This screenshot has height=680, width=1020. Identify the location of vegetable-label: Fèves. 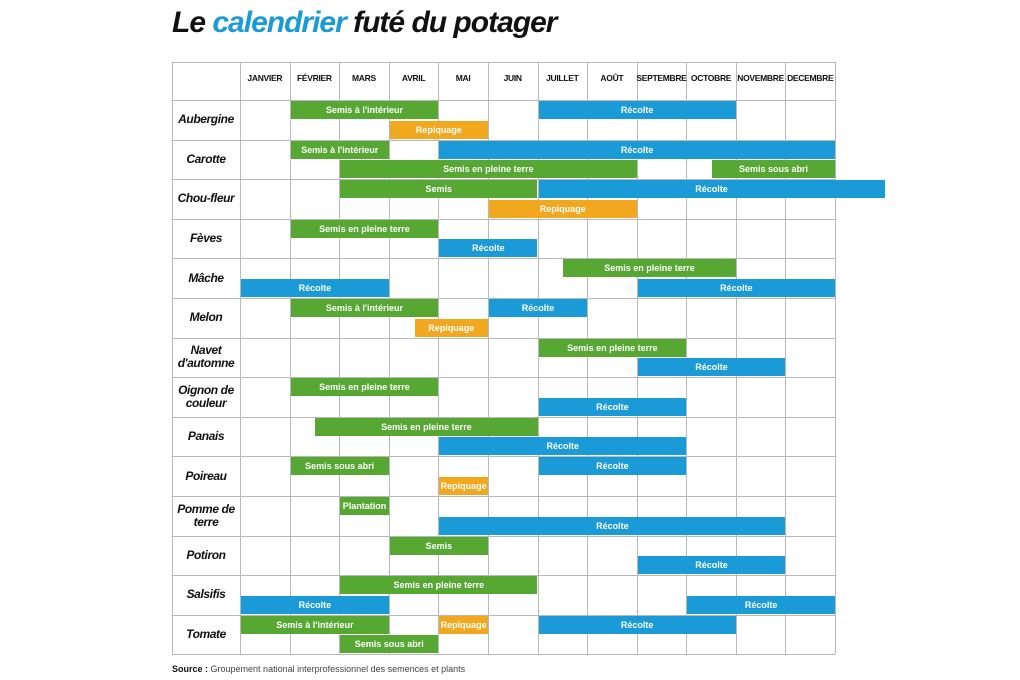
(206, 238).